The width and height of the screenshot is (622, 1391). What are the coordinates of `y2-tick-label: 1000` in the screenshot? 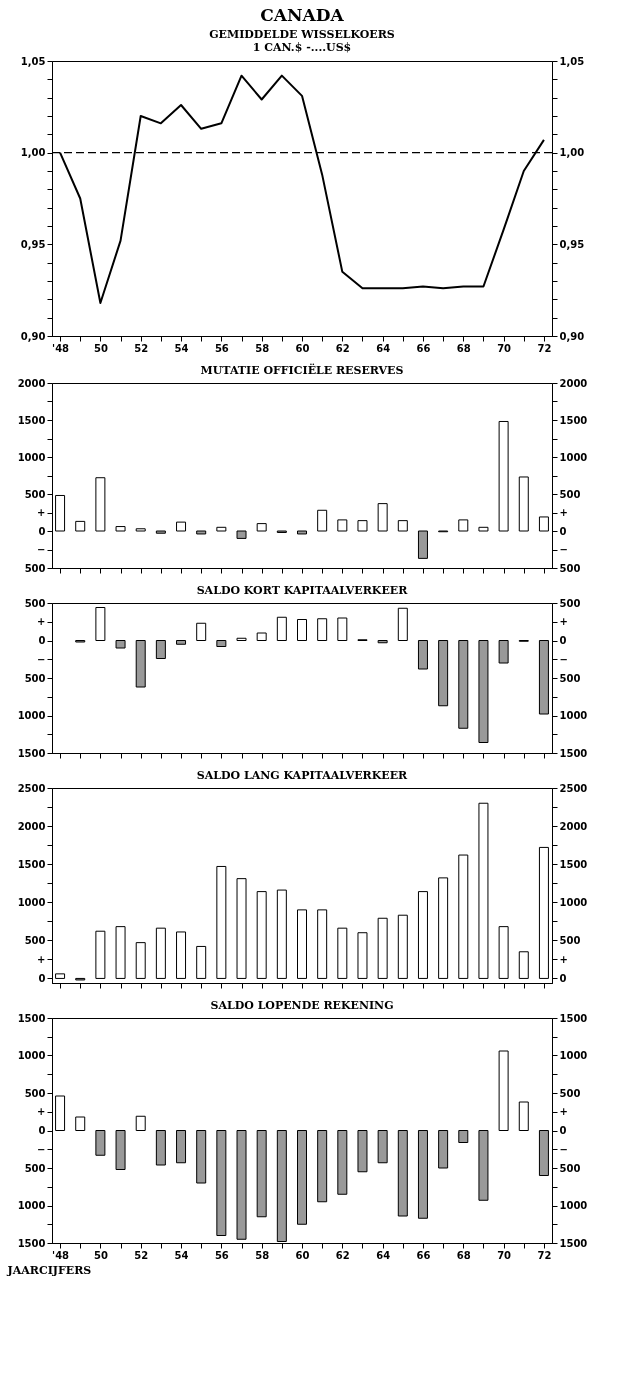 It's located at (573, 457).